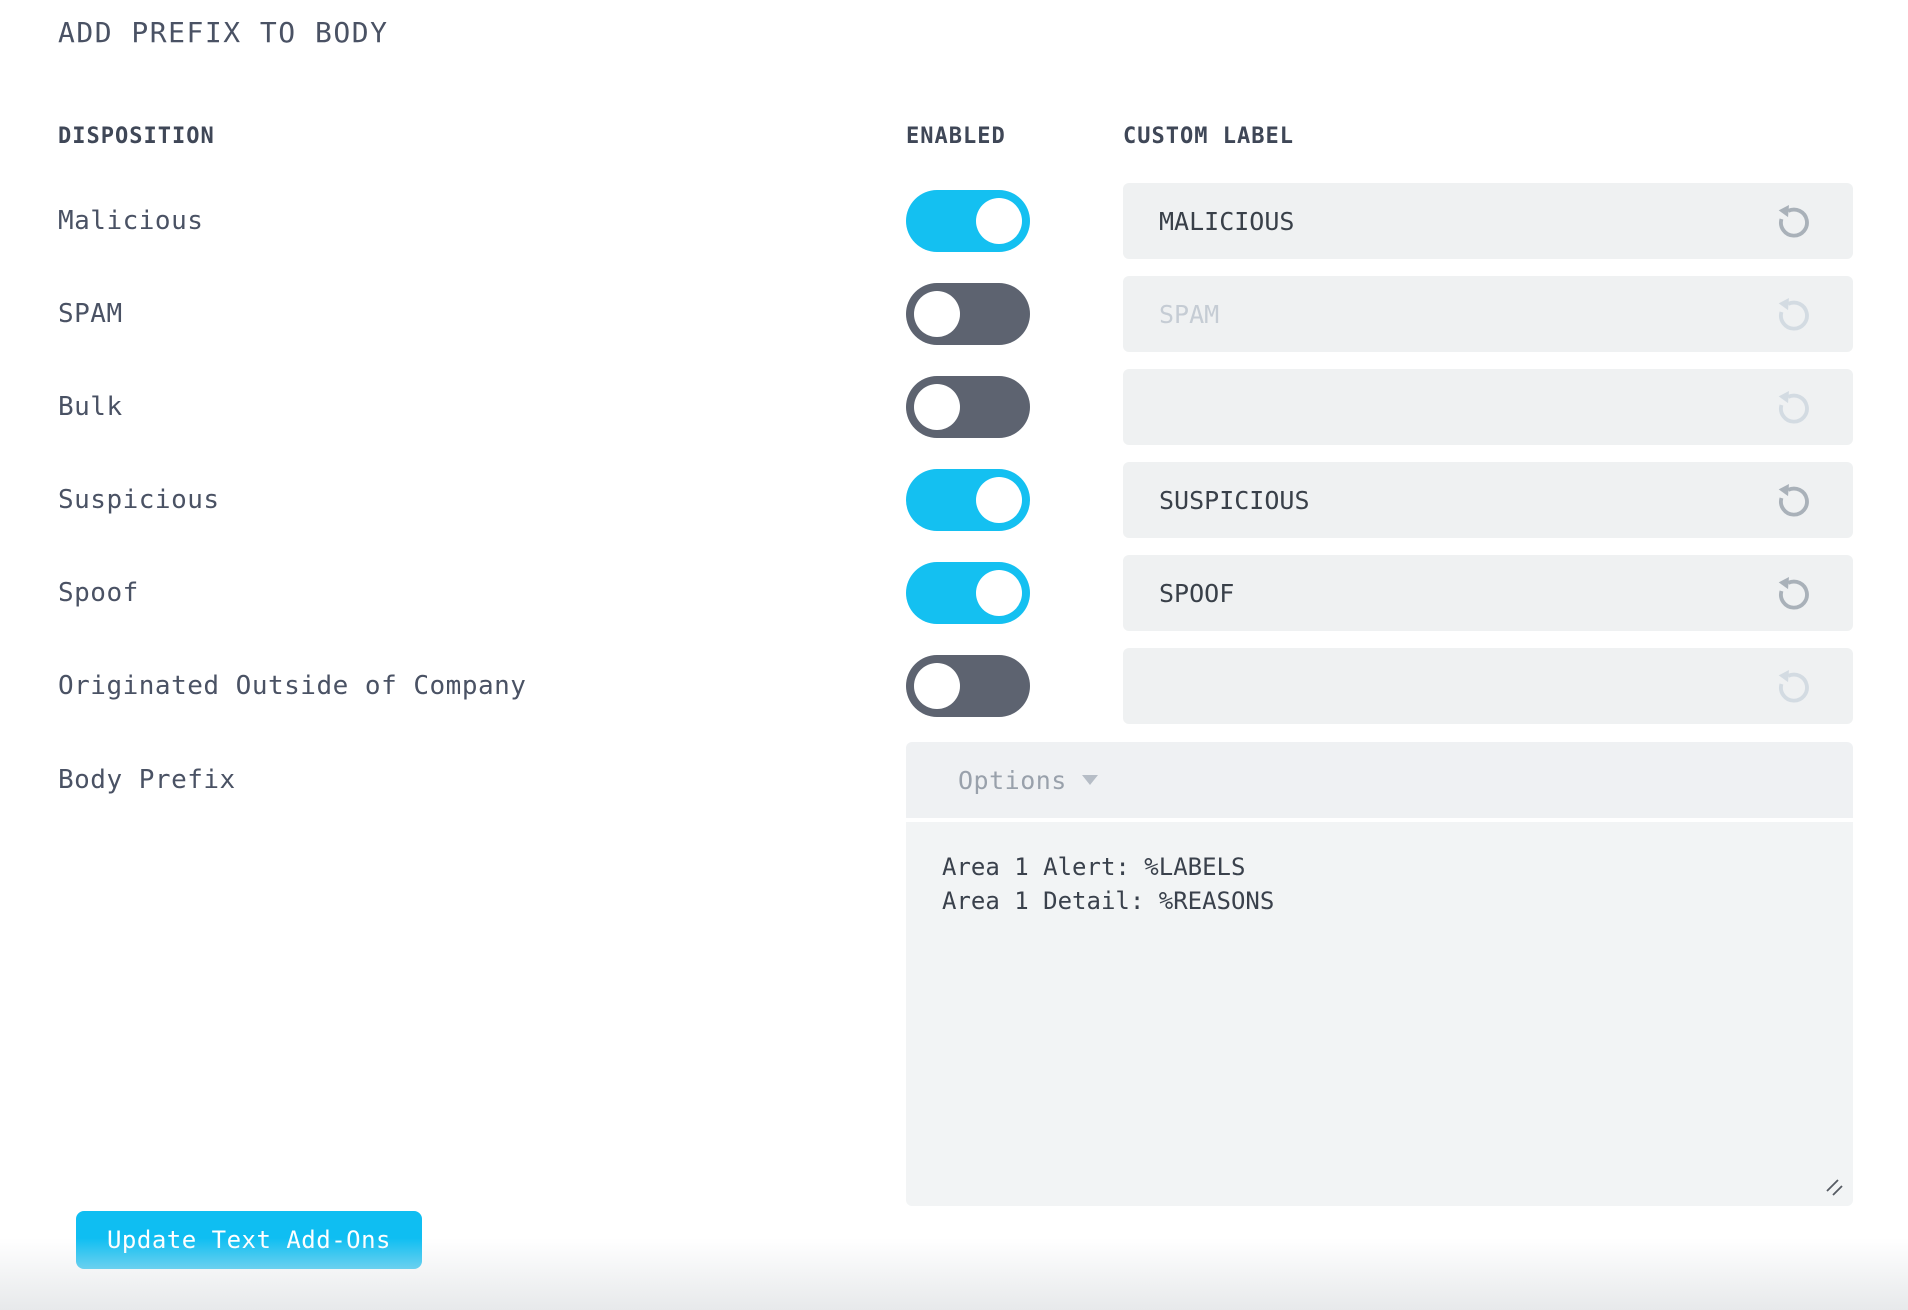 Image resolution: width=1908 pixels, height=1310 pixels. I want to click on disposition-row: Bulk, so click(954, 407).